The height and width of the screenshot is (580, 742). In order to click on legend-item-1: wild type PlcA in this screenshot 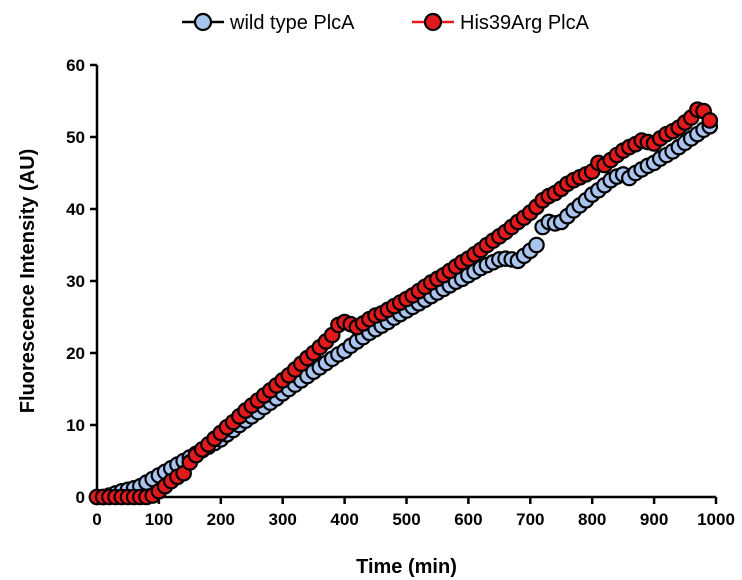, I will do `click(268, 23)`.